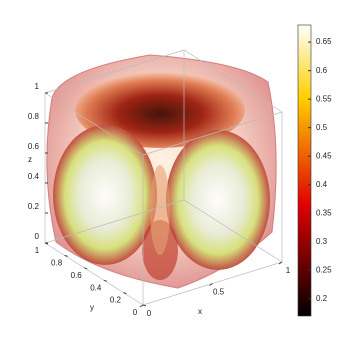 The height and width of the screenshot is (362, 357). I want to click on x-tick-label: 1, so click(288, 270).